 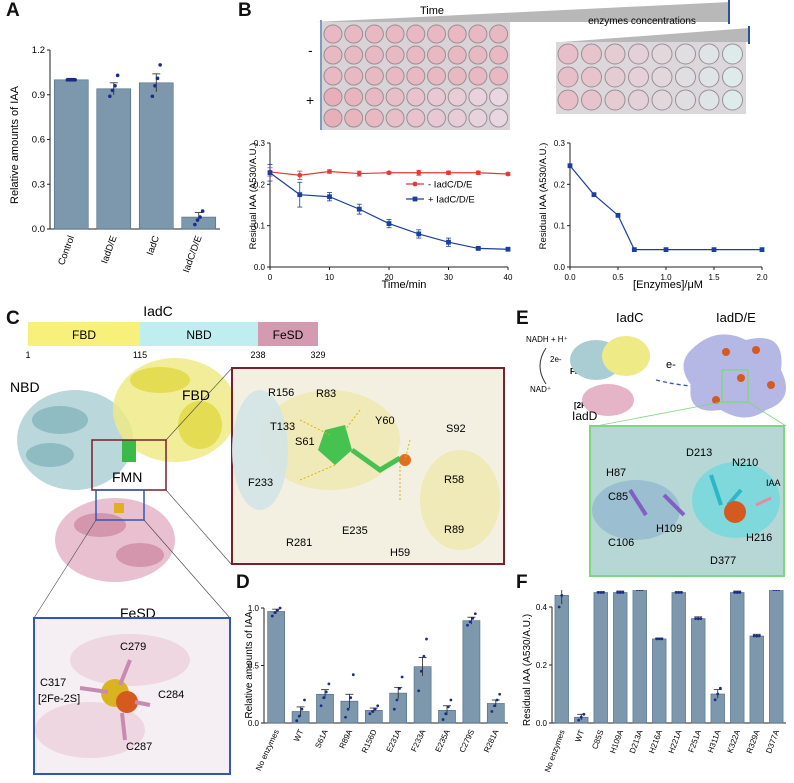 What do you see at coordinates (665, 208) in the screenshot?
I see `B2-series-line` at bounding box center [665, 208].